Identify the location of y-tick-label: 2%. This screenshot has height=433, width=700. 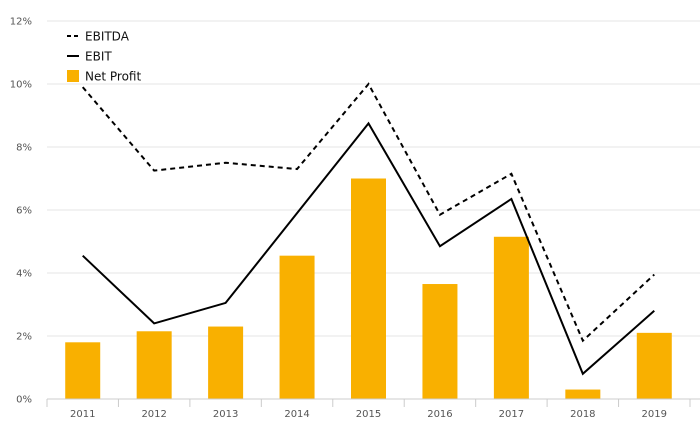
(24, 337).